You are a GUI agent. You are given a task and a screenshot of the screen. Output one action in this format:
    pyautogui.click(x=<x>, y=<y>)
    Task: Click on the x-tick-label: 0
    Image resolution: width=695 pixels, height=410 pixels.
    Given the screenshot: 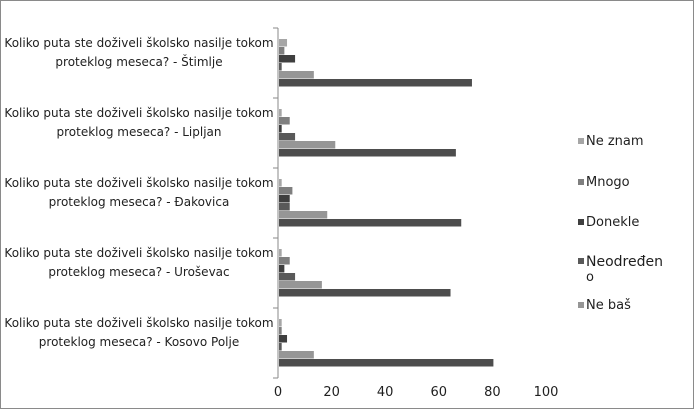 What is the action you would take?
    pyautogui.click(x=278, y=392)
    